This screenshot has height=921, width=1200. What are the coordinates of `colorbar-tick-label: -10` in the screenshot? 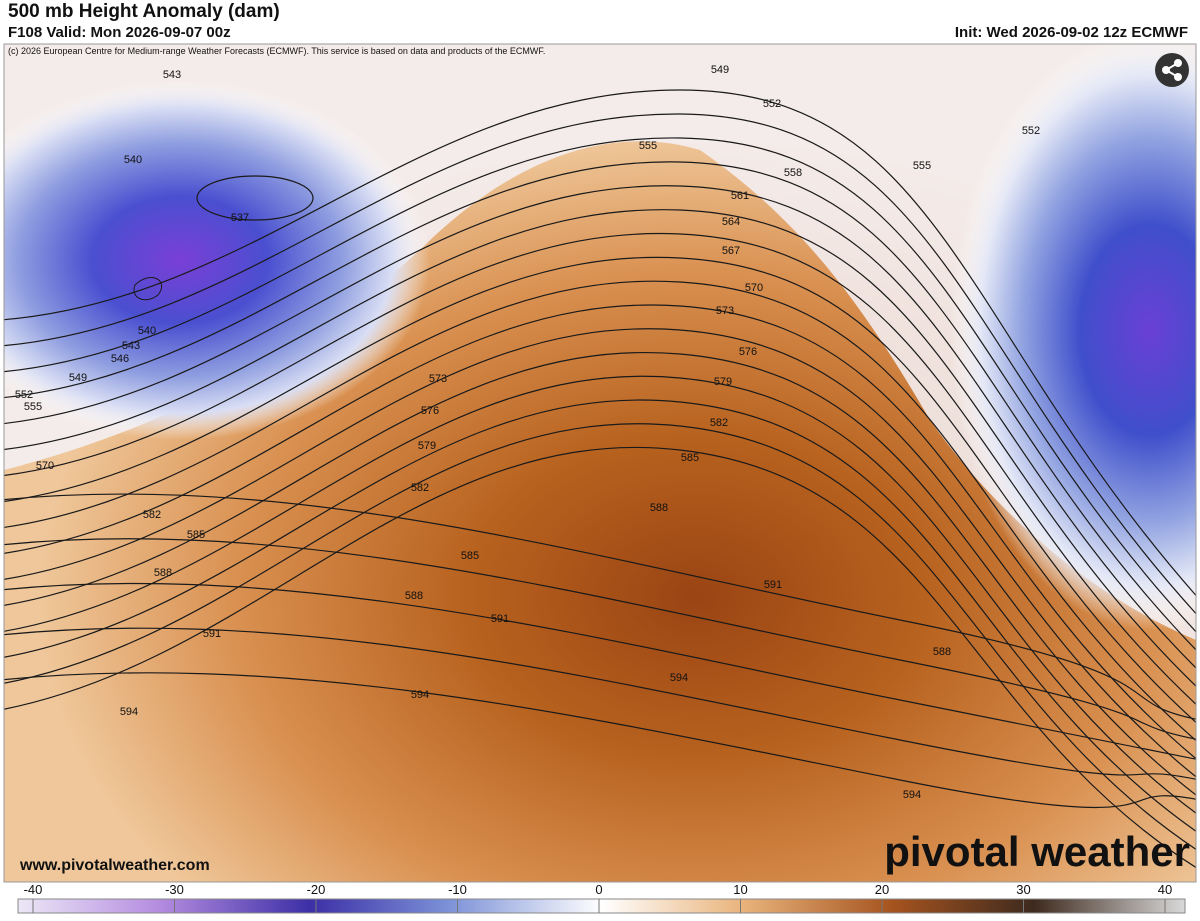 It's located at (457, 889).